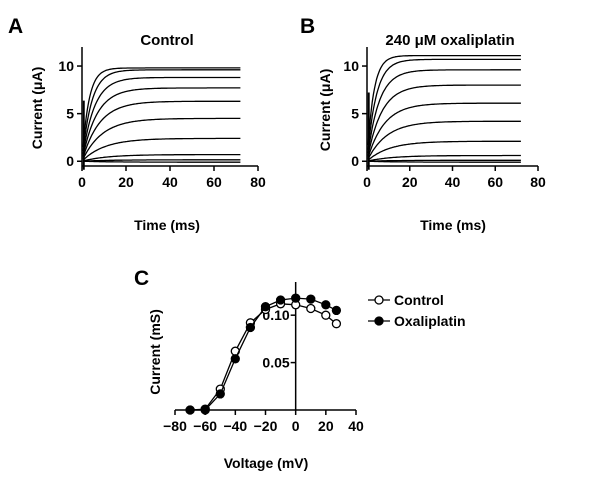 The height and width of the screenshot is (491, 600). I want to click on panel-a-ylabel: Current (μA), so click(37, 108).